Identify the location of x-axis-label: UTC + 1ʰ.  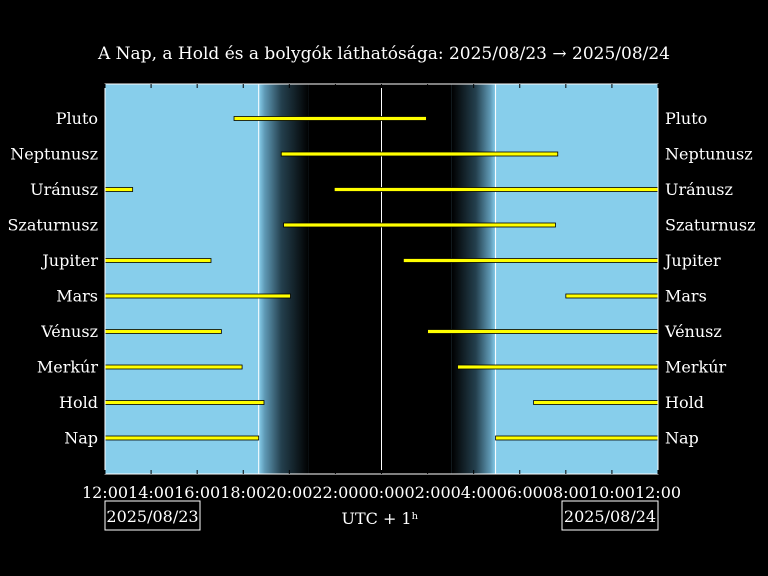
(379, 518).